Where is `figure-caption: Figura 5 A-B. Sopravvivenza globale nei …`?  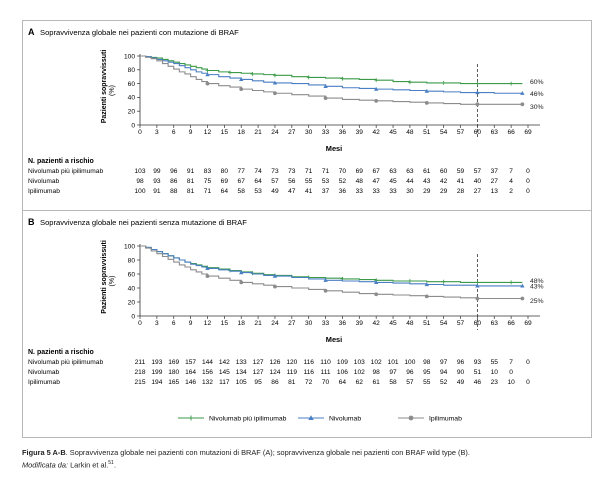
figure-caption: Figura 5 A-B. Sopravvivenza globale nei … is located at coordinates (307, 459).